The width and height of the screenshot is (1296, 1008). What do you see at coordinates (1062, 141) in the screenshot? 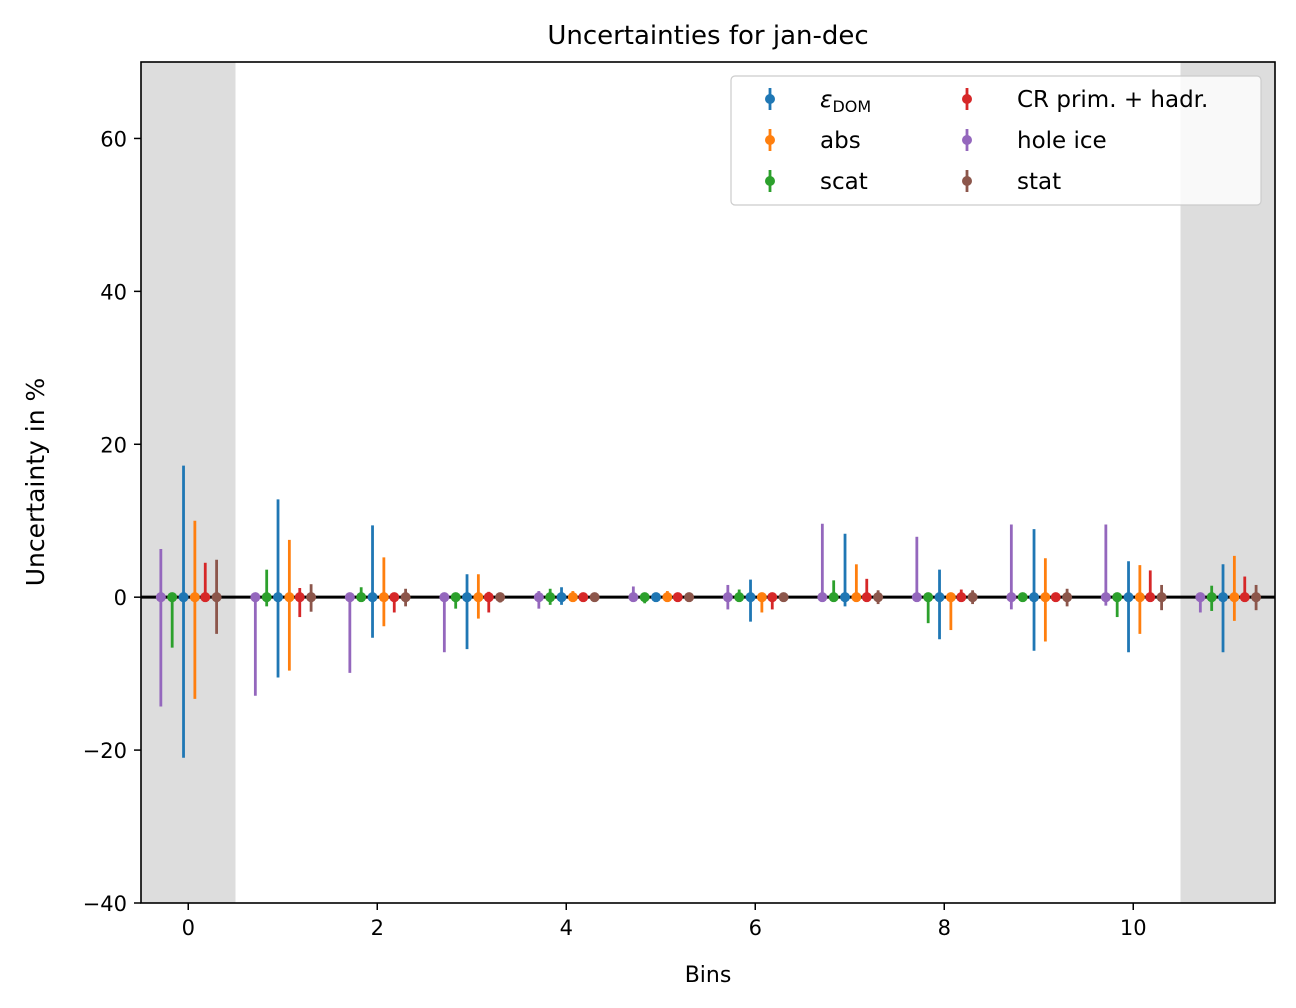
I see `legend-label: hole ice` at bounding box center [1062, 141].